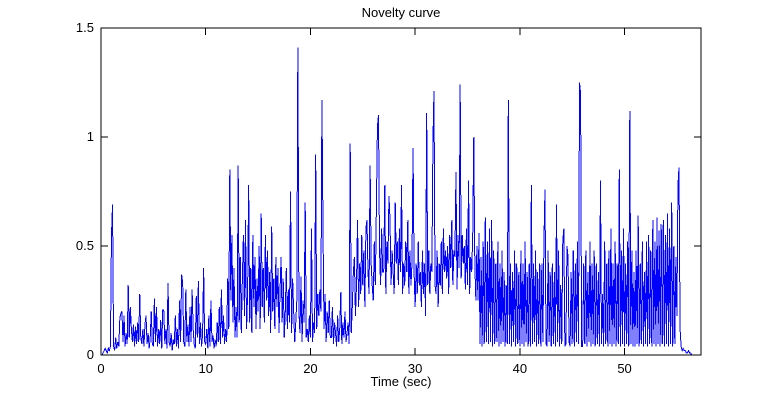  Describe the element at coordinates (205, 368) in the screenshot. I see `x-tick-label: 10` at that location.